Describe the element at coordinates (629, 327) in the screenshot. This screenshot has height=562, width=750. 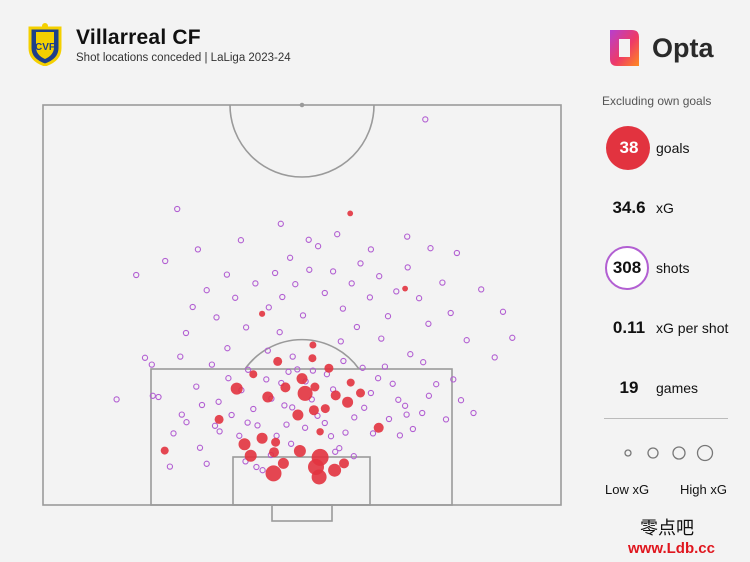
I see `xg-per-shot-value: 0.11` at that location.